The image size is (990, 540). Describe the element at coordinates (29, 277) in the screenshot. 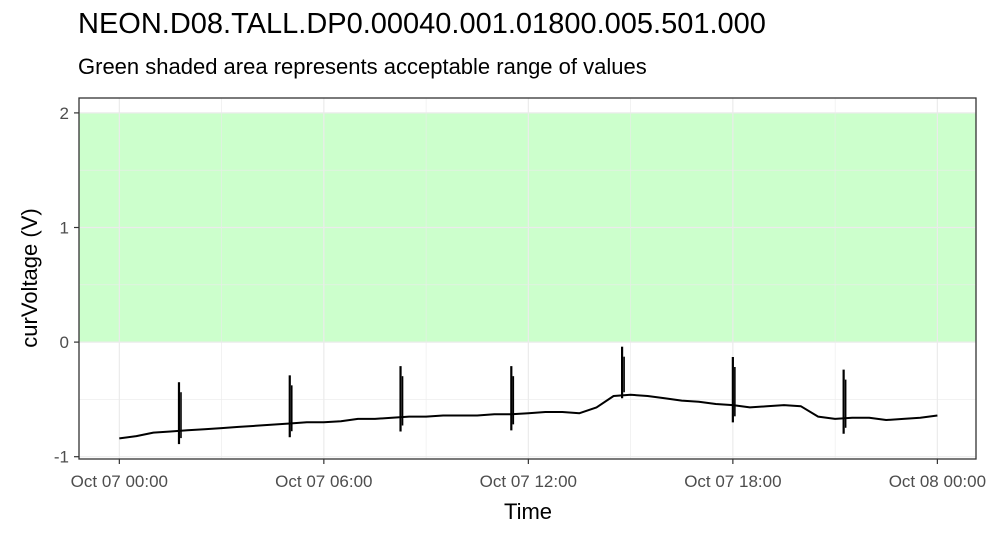

I see `y-axis-label: curVoltage (V)` at that location.